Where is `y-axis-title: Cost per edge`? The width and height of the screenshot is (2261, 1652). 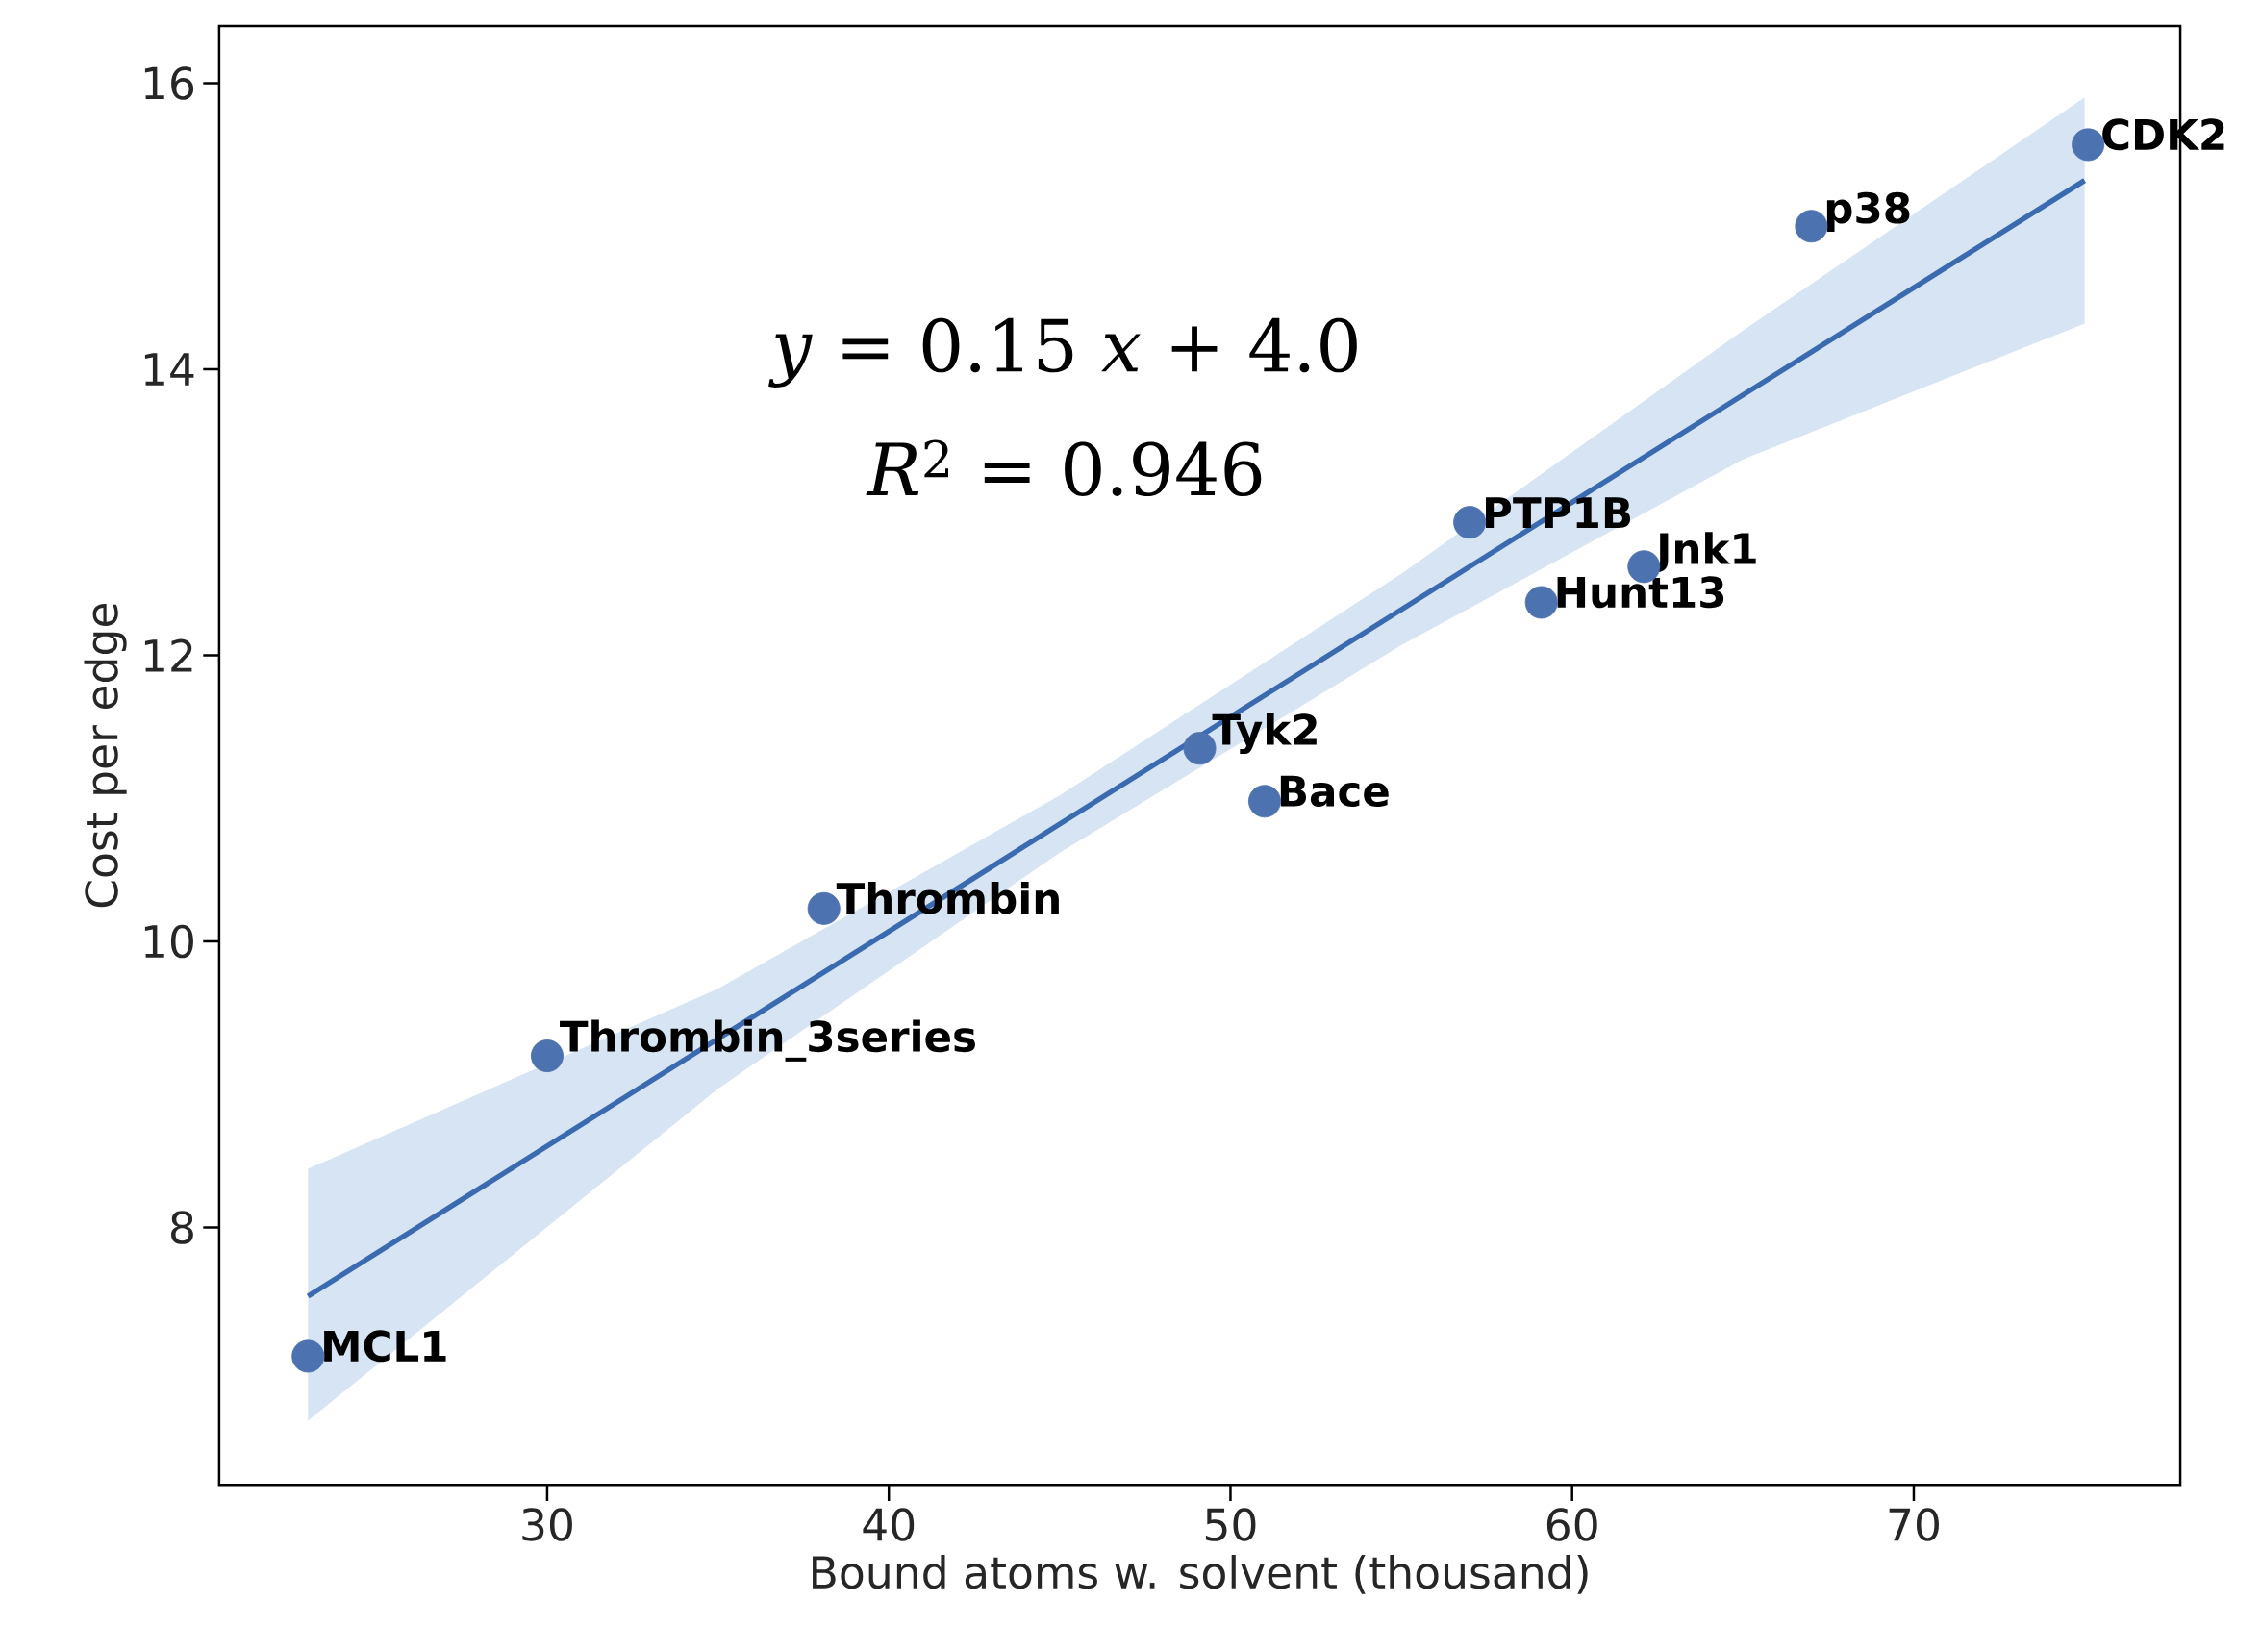 y-axis-title: Cost per edge is located at coordinates (105, 756).